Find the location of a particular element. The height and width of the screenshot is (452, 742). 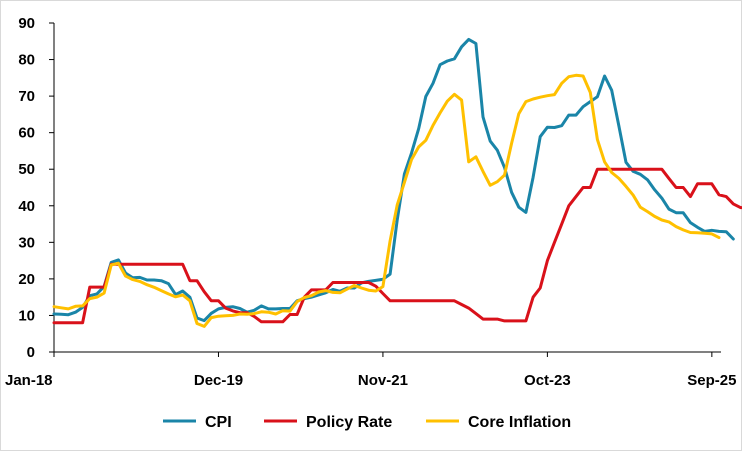

legend-label: CPI is located at coordinates (218, 422).